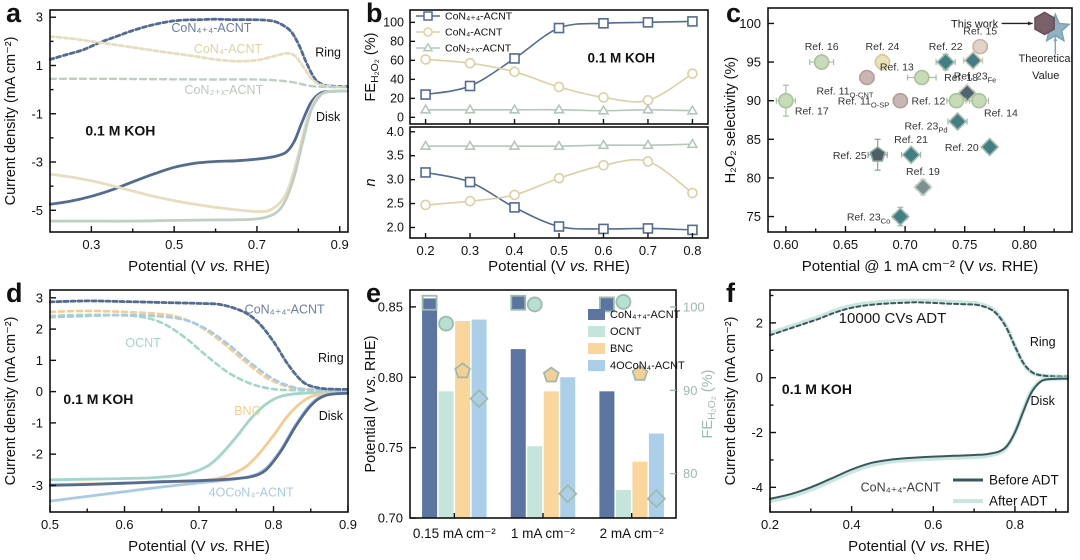 Image resolution: width=1080 pixels, height=560 pixels. I want to click on svg-text: 10000 CVs ADT, so click(893, 318).